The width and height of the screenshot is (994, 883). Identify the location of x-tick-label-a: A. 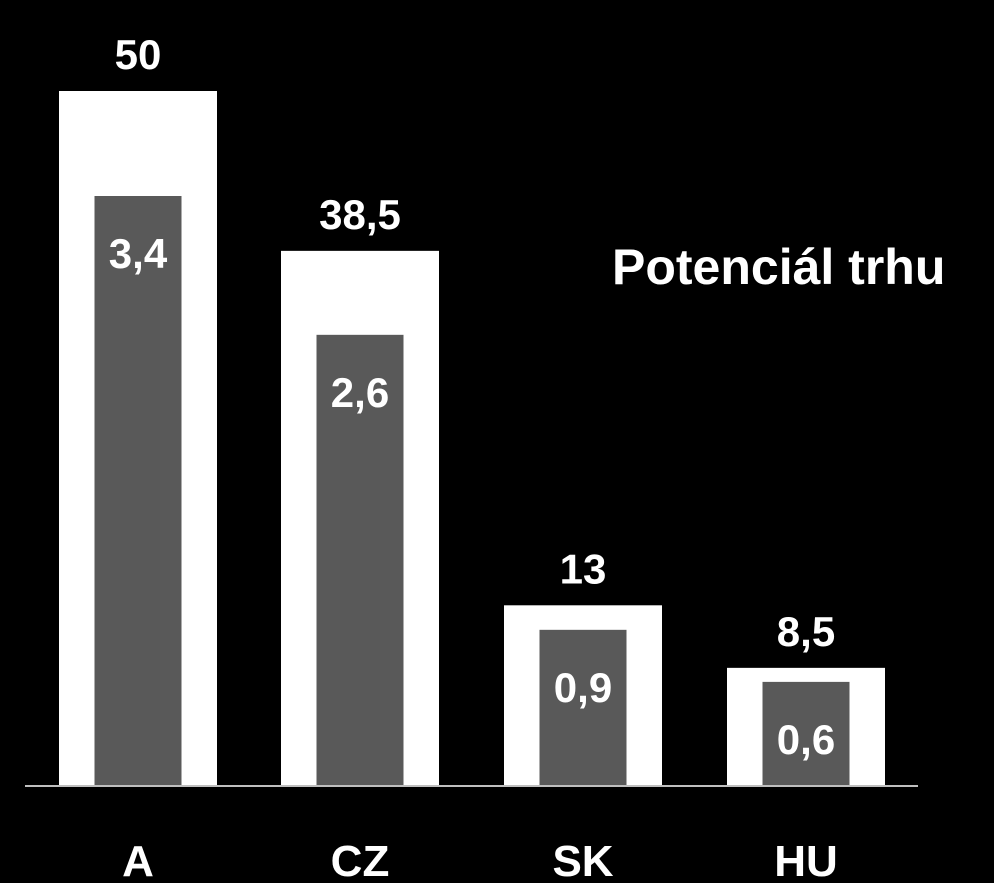
(138, 860).